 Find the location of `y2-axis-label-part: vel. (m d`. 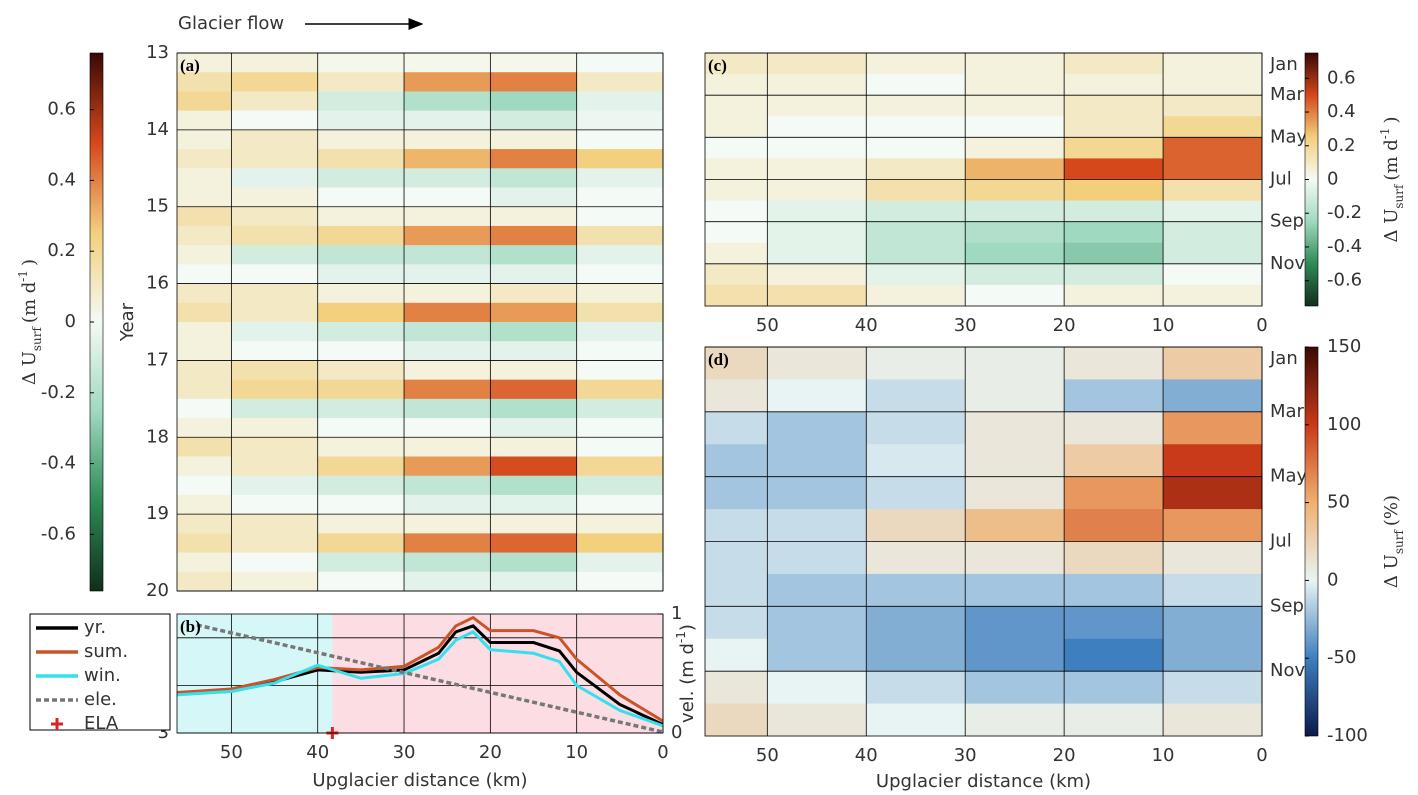

y2-axis-label-part: vel. (m d is located at coordinates (687, 683).